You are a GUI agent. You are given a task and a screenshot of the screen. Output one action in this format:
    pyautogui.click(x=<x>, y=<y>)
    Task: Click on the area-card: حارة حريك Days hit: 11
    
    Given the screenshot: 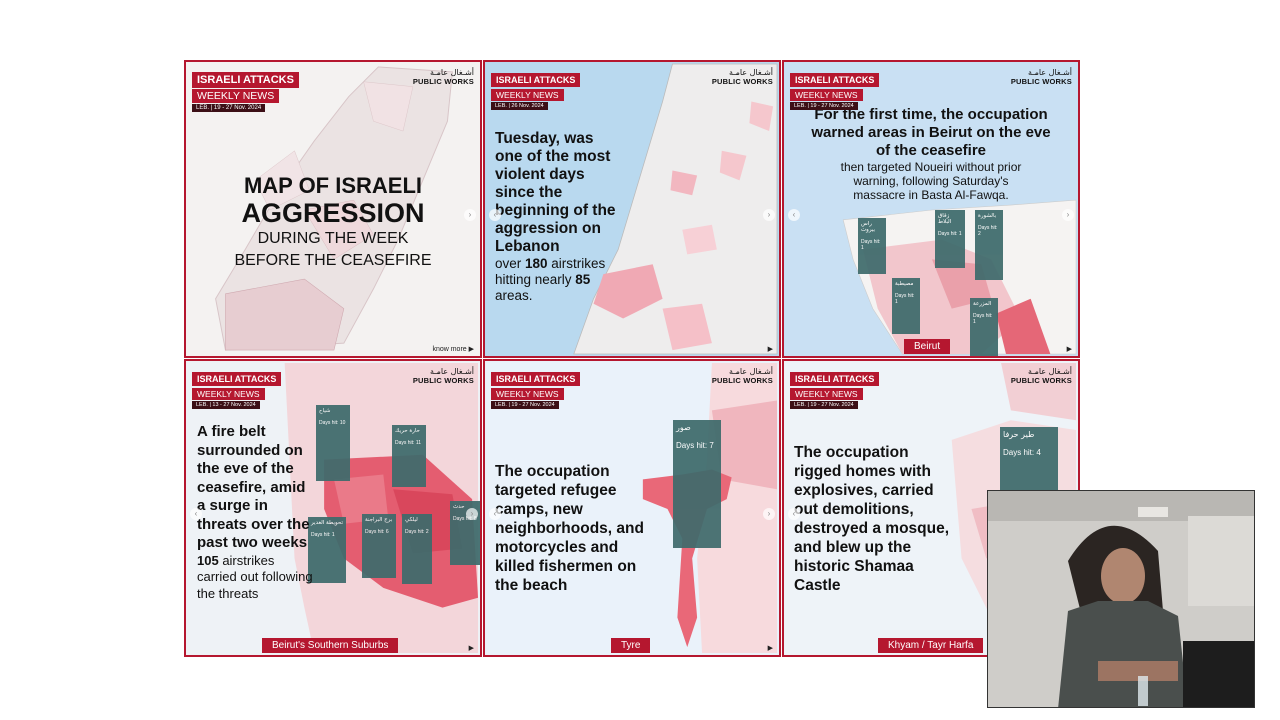 What is the action you would take?
    pyautogui.click(x=409, y=456)
    